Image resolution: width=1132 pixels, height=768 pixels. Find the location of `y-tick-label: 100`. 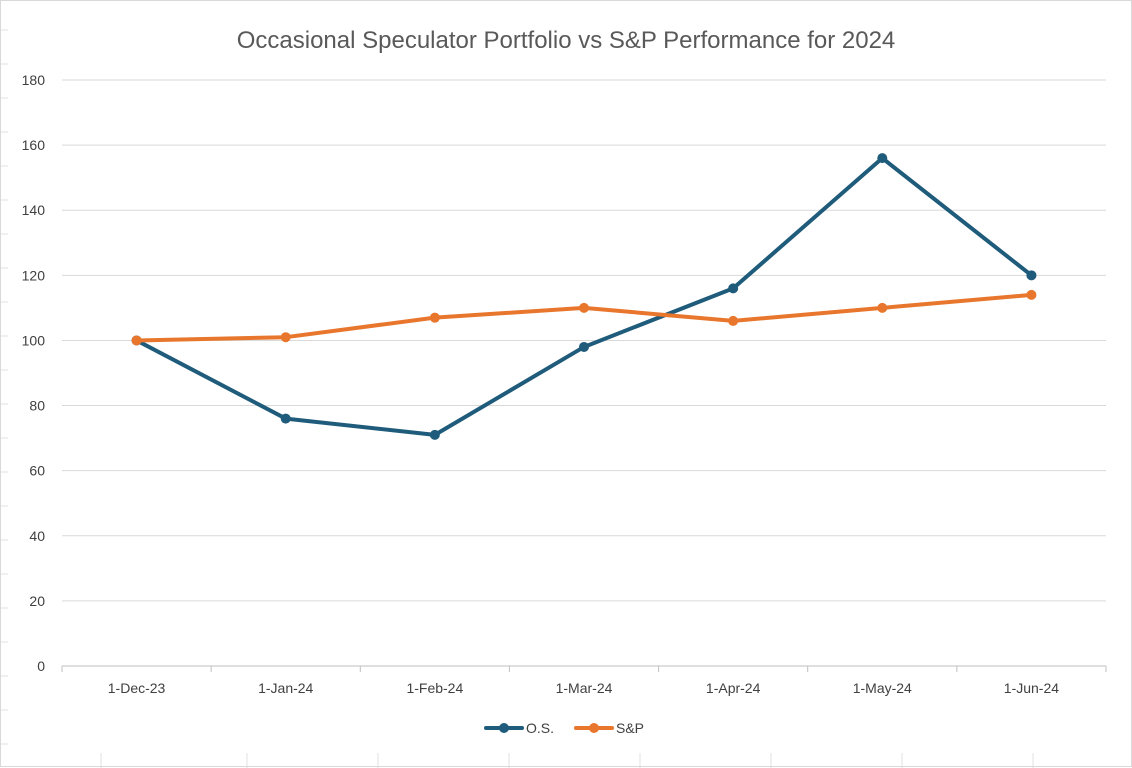

y-tick-label: 100 is located at coordinates (34, 340).